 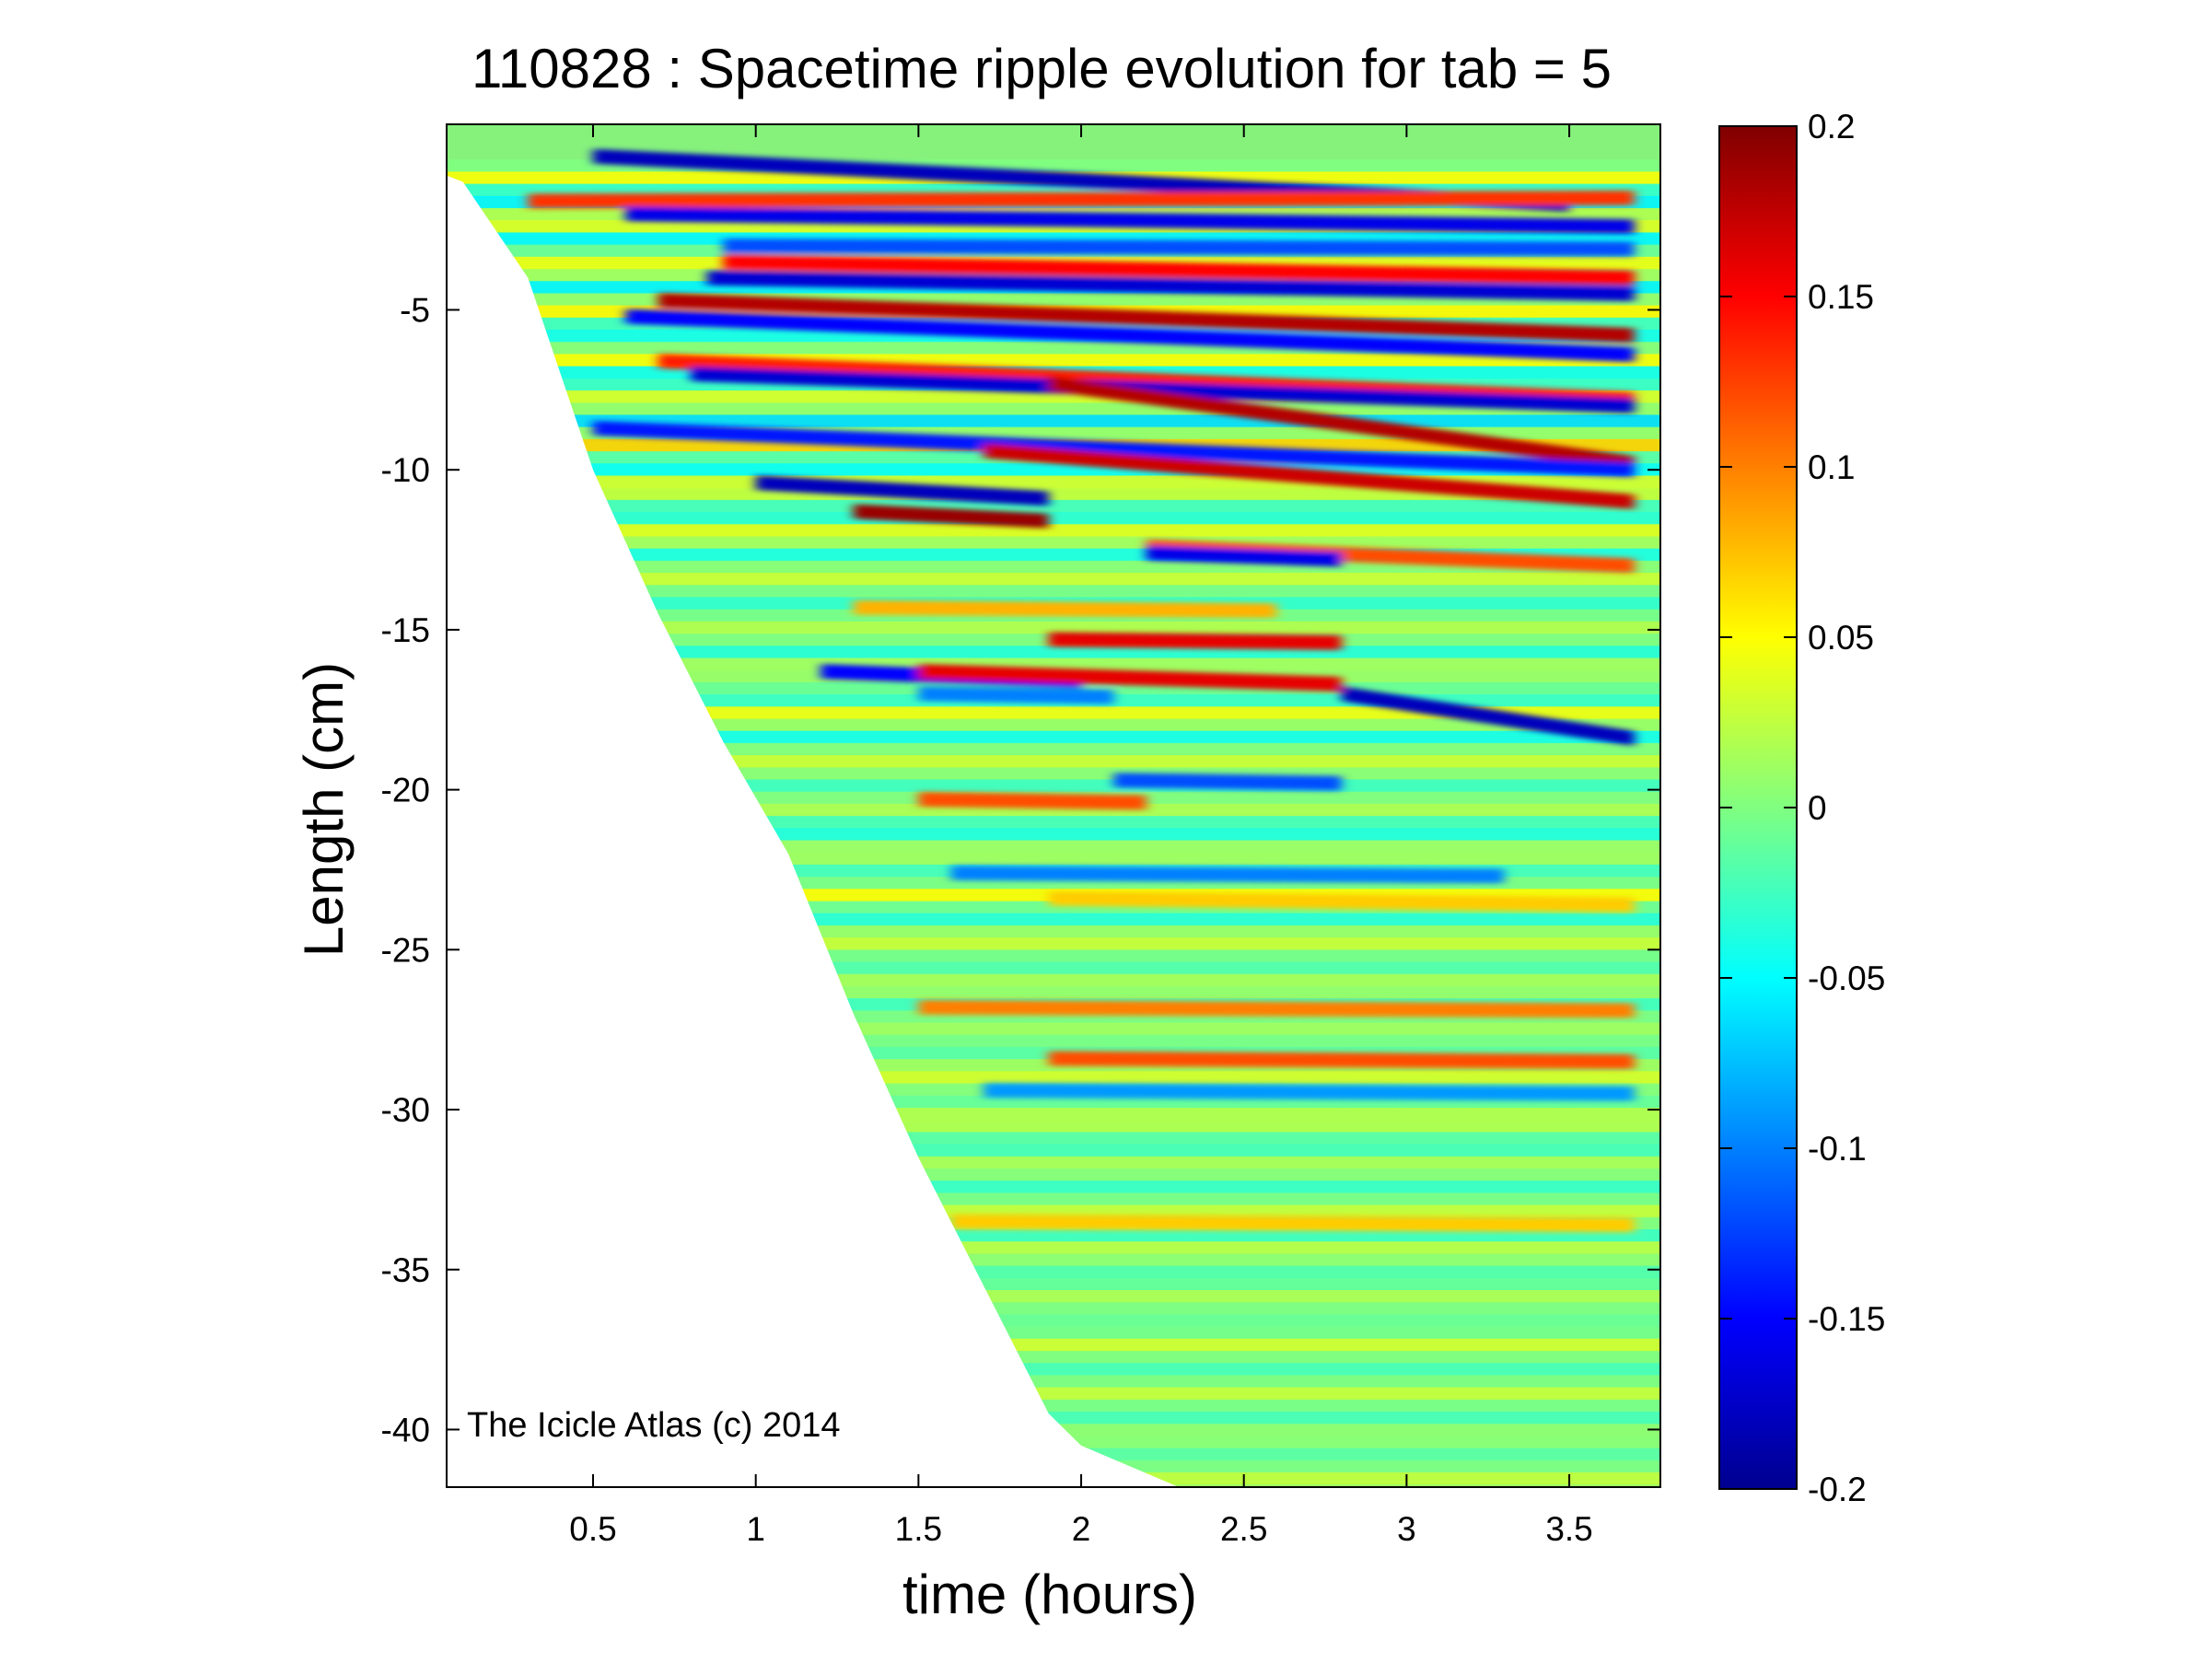 What do you see at coordinates (1568, 1529) in the screenshot?
I see `x-tick-label: 3.5` at bounding box center [1568, 1529].